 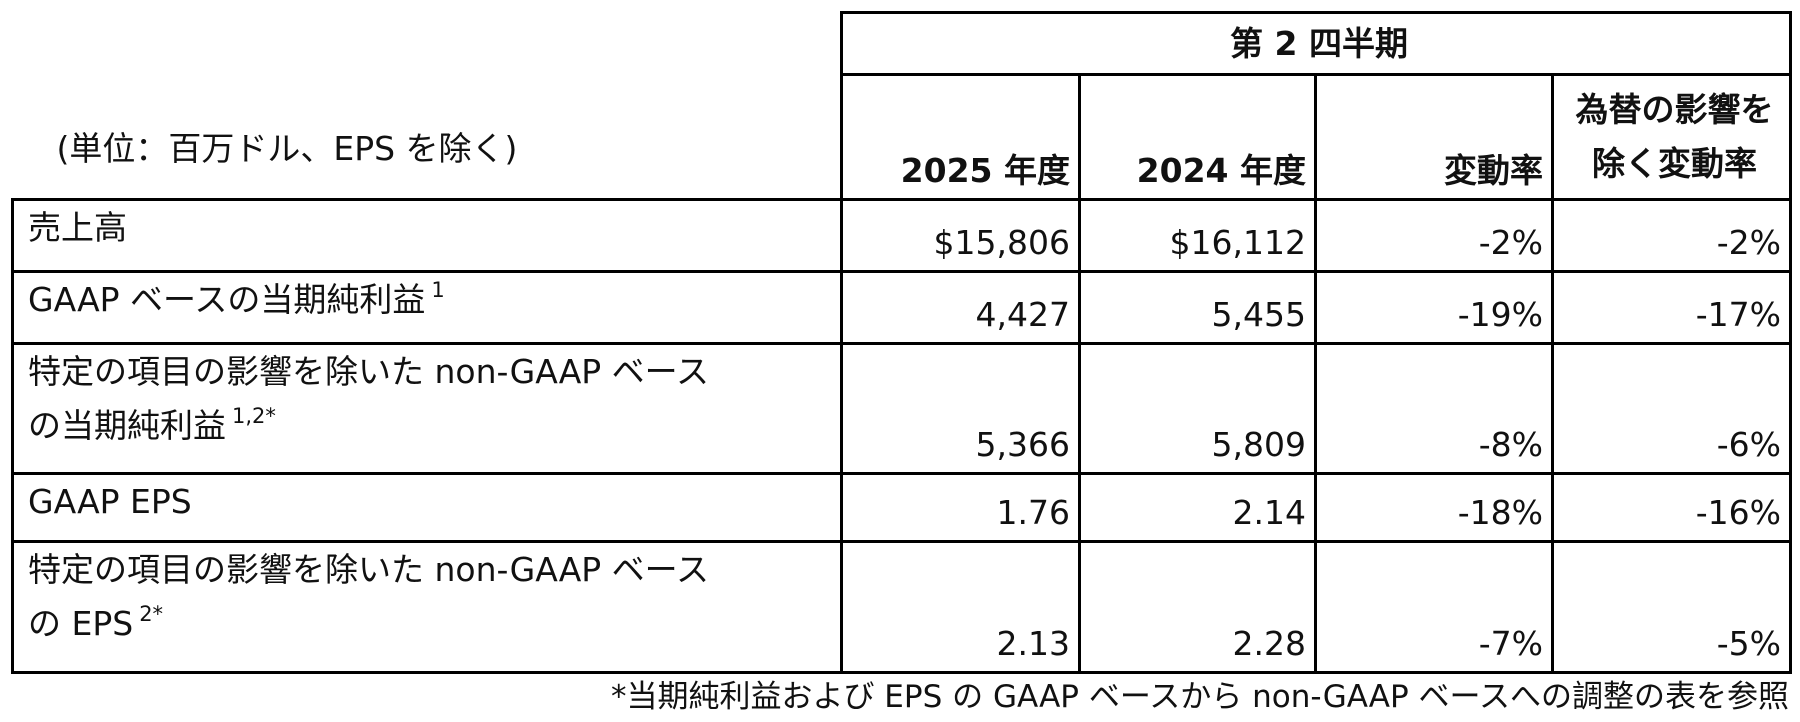 What do you see at coordinates (227, 299) in the screenshot?
I see `row-label-text: GAAP ベースの当期純利益` at bounding box center [227, 299].